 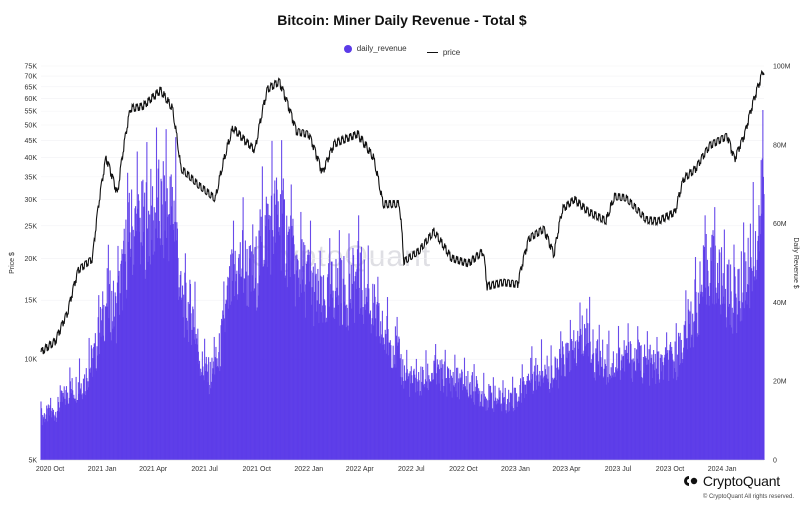 What do you see at coordinates (204, 469) in the screenshot?
I see `x-tick-label: 2021 Jul` at bounding box center [204, 469].